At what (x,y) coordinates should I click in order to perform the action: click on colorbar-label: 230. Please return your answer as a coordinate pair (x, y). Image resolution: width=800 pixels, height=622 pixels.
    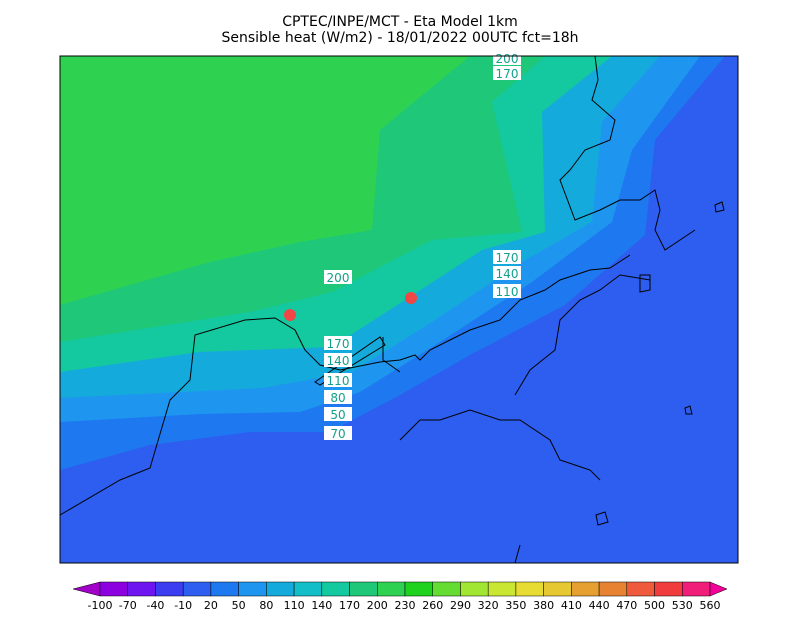
    Looking at the image, I should click on (405, 605).